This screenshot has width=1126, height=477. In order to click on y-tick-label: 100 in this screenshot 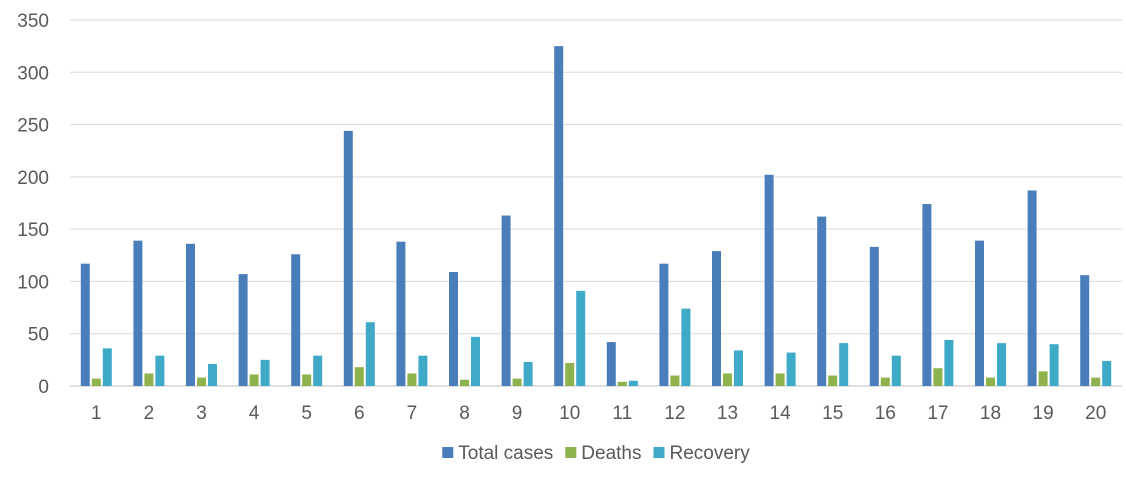, I will do `click(33, 282)`.